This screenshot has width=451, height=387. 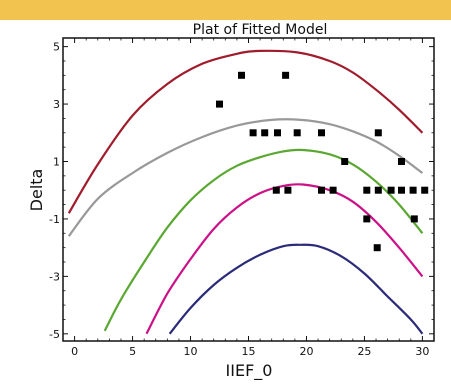 I want to click on x-tick-label: 5, so click(x=132, y=351).